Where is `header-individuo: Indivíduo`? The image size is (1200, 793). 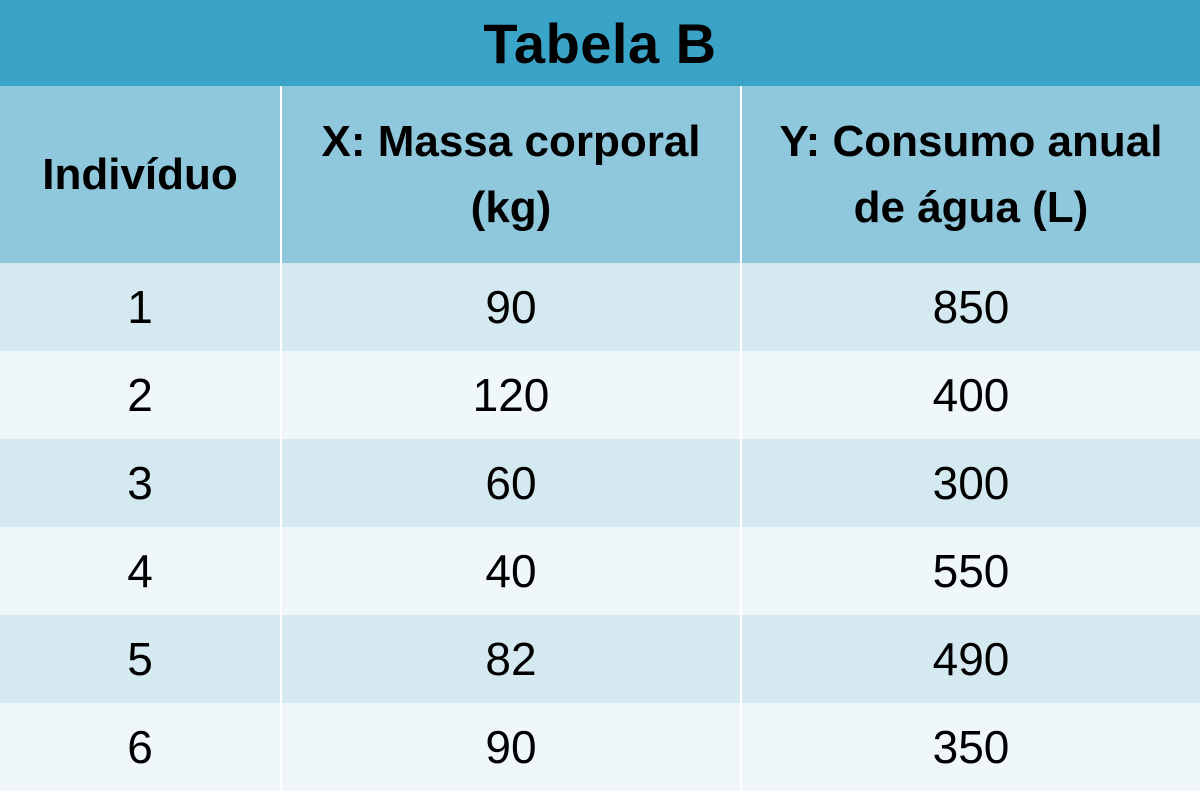
header-individuo: Indivíduo is located at coordinates (140, 174).